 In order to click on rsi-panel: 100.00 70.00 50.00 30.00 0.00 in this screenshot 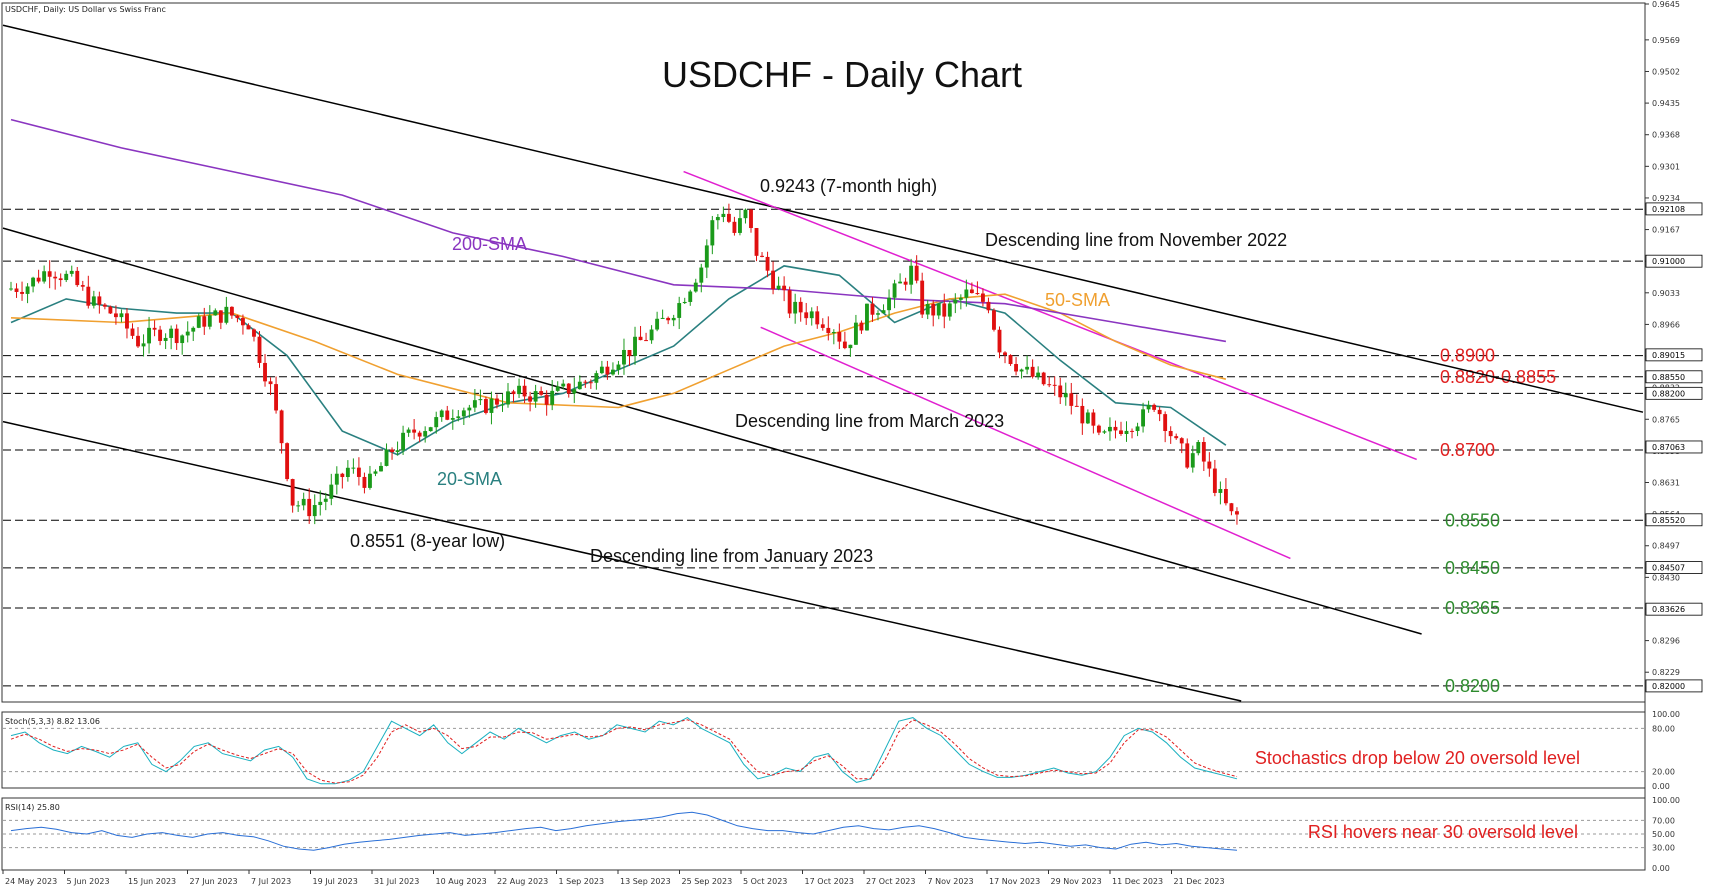, I will do `click(841, 834)`.